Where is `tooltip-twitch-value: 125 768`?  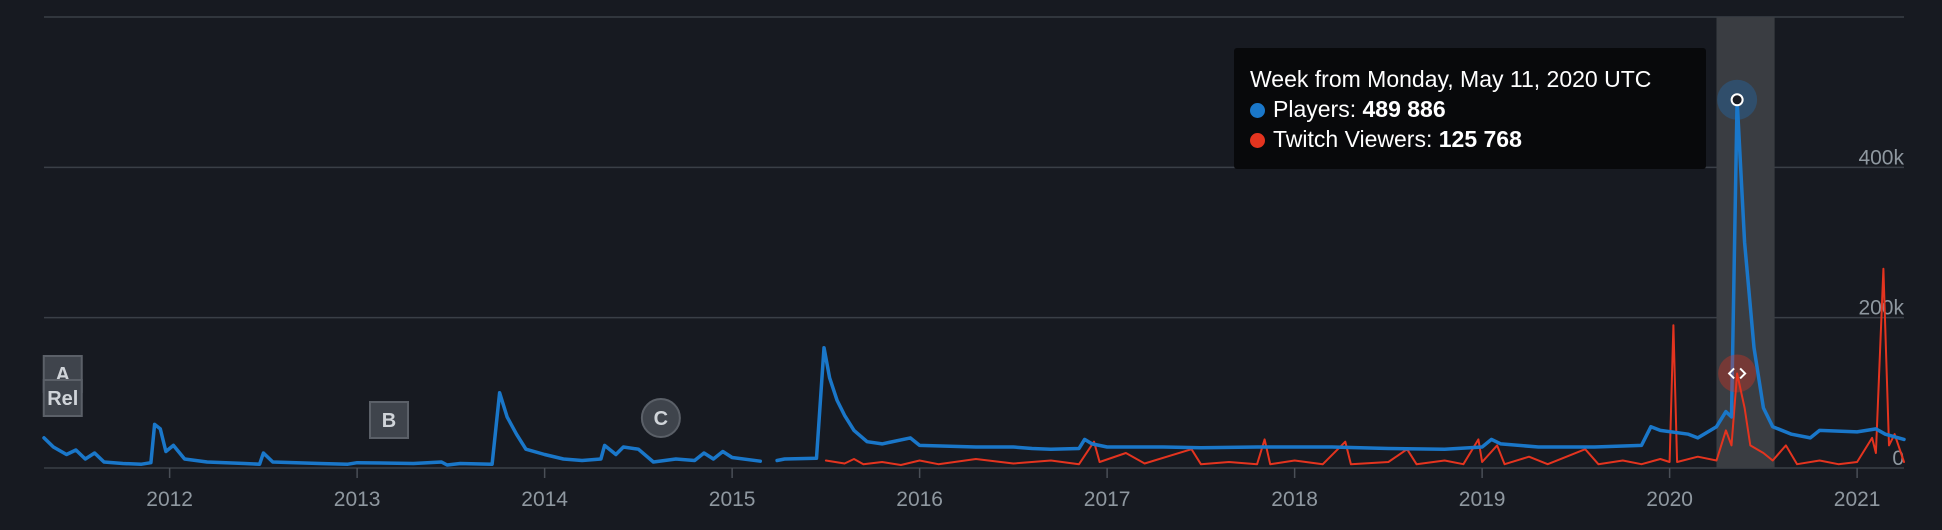 tooltip-twitch-value: 125 768 is located at coordinates (1480, 139).